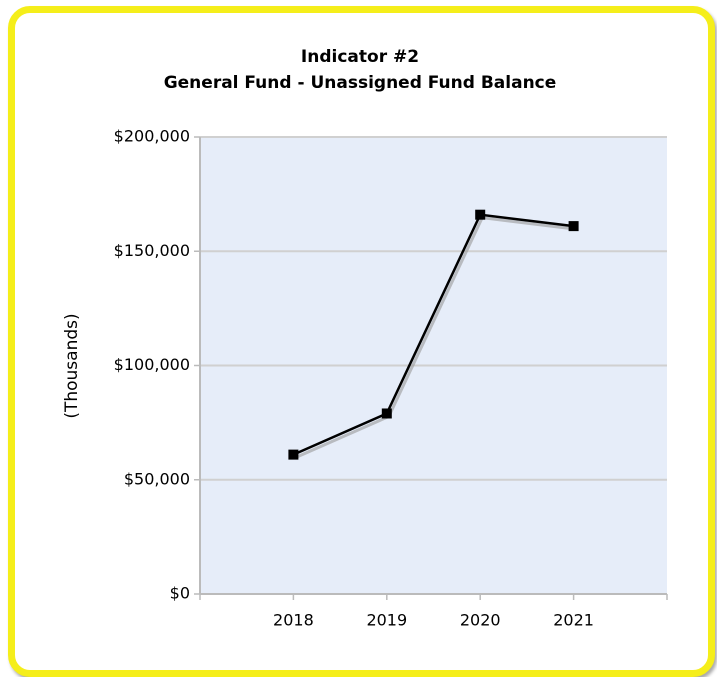 The width and height of the screenshot is (717, 677). I want to click on chart-subtitle: General Fund - Unassigned Fund Balance, so click(360, 83).